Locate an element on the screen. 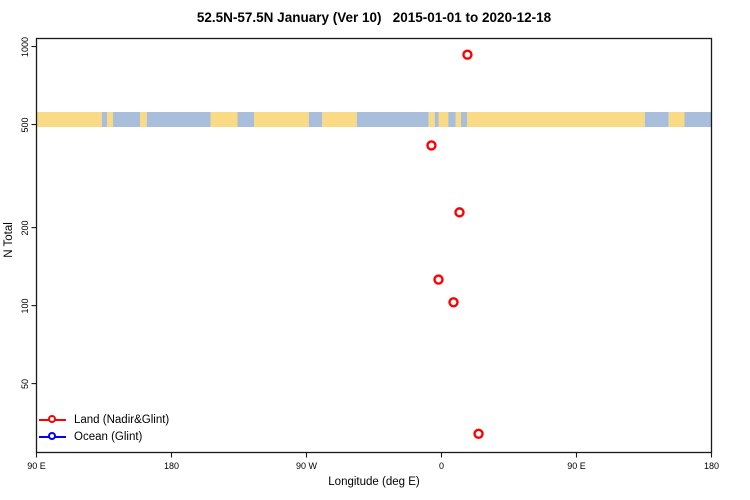 The image size is (750, 500). legend-item-land: Land (Nadir&Glint) is located at coordinates (104, 419).